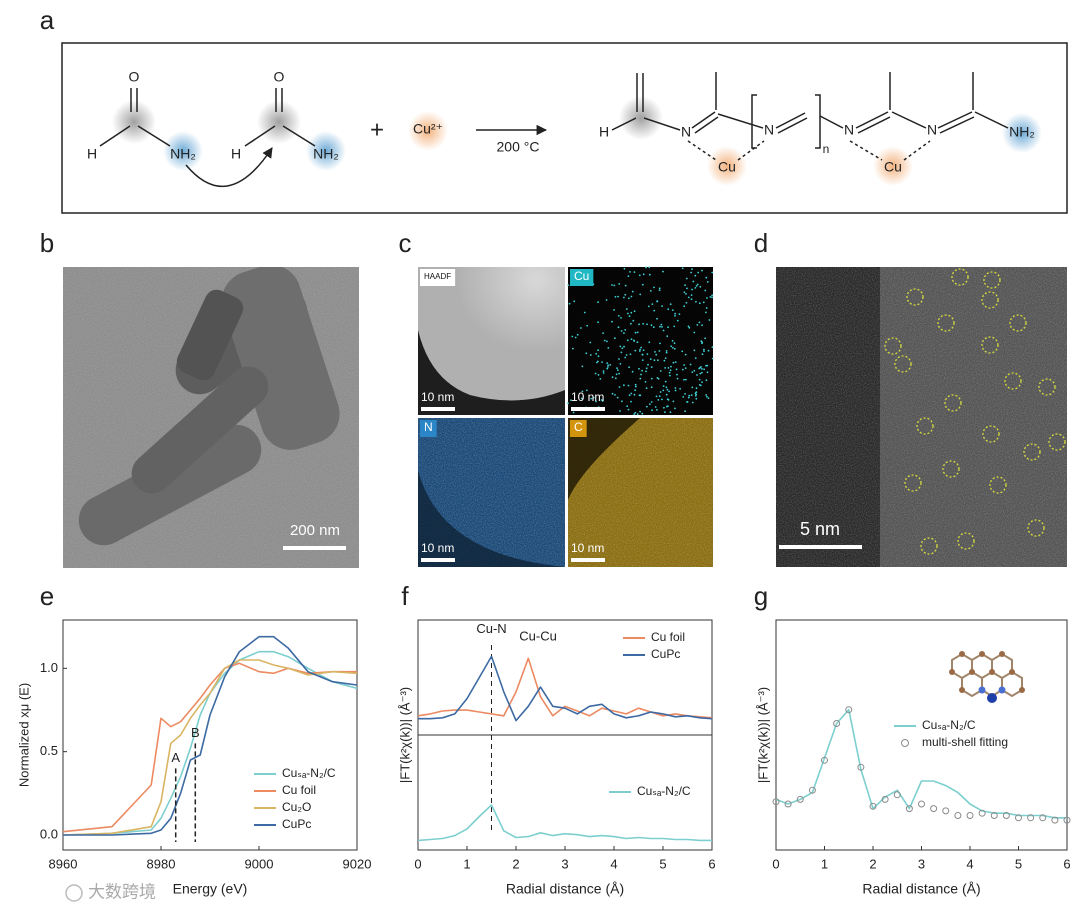  I want to click on tile-label-box, so click(578, 428).